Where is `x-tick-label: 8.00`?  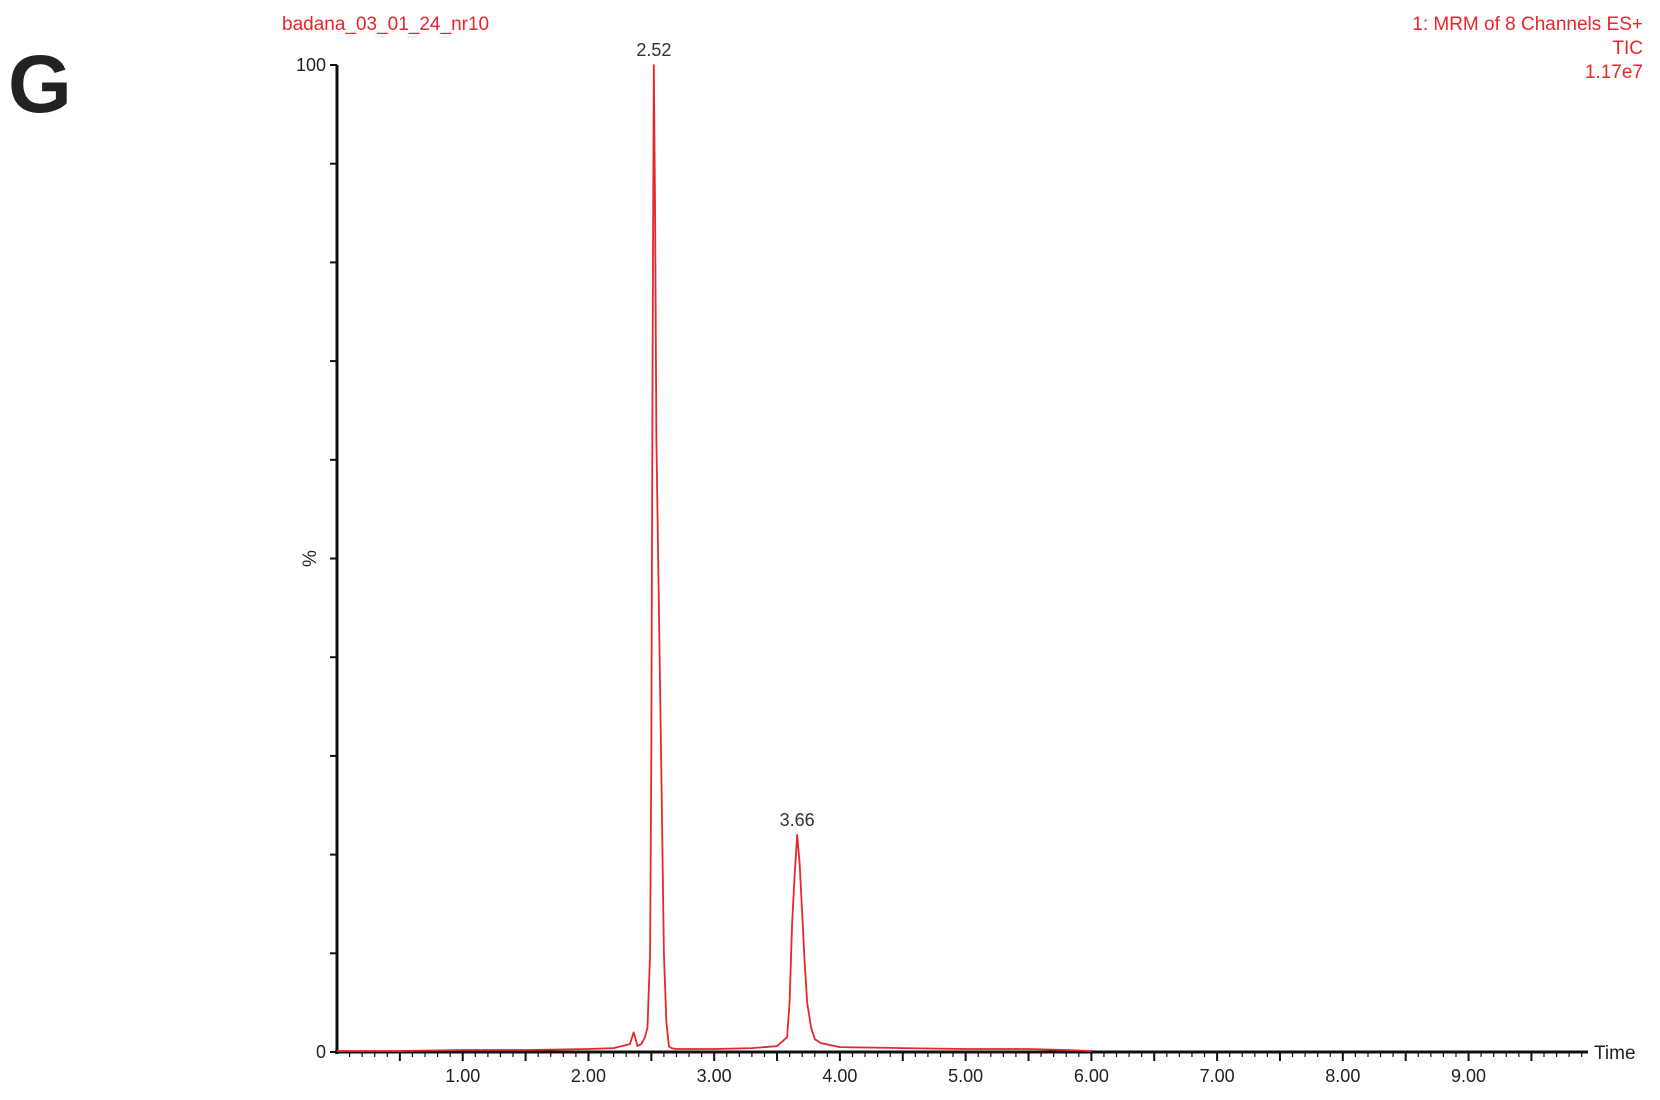 x-tick-label: 8.00 is located at coordinates (1342, 1076).